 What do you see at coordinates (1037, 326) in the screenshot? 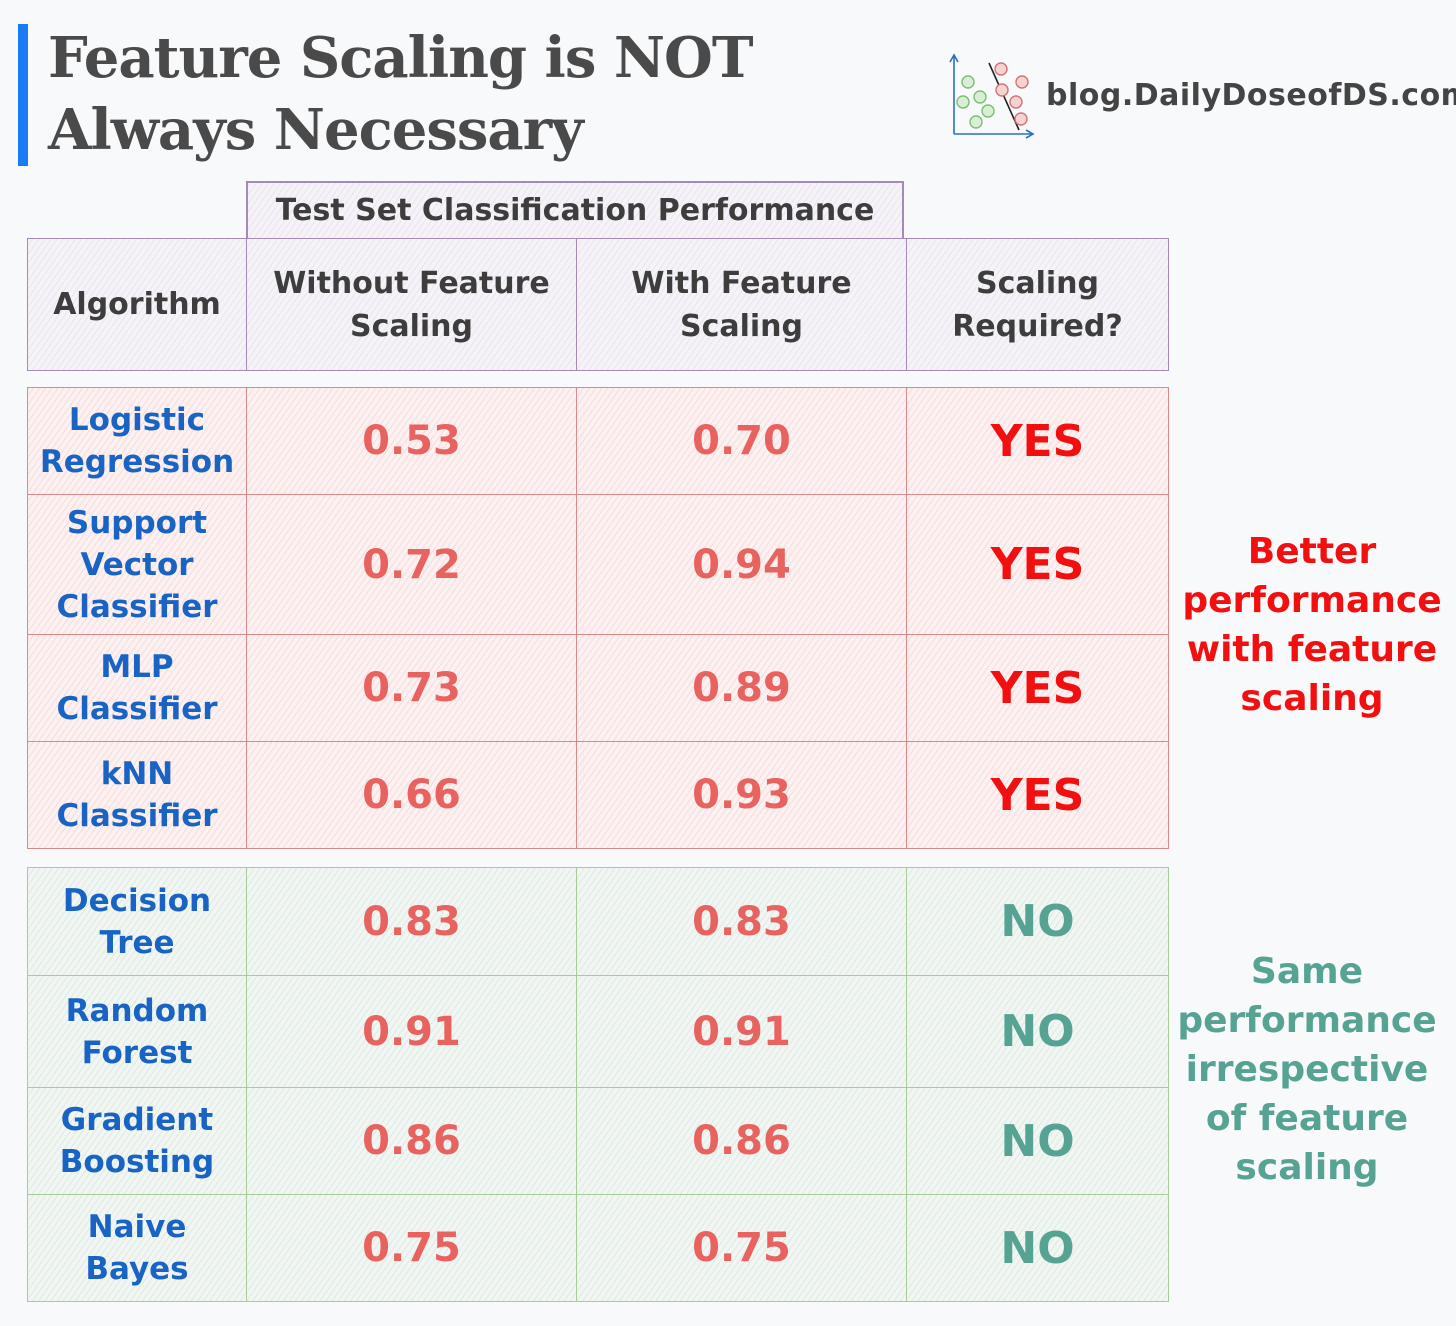
I see `header-text: Required?` at bounding box center [1037, 326].